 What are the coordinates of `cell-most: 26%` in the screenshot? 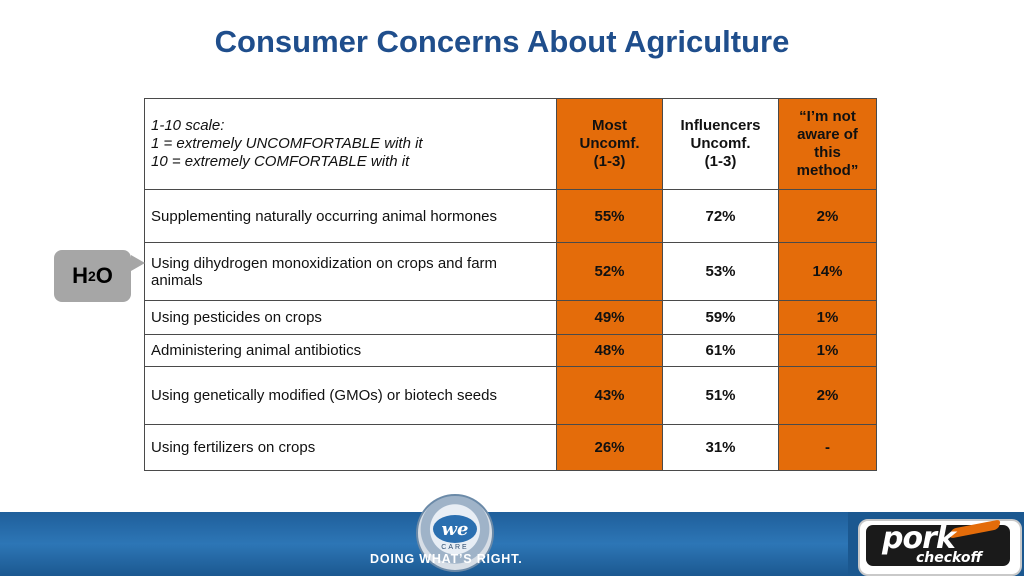 It's located at (609, 447).